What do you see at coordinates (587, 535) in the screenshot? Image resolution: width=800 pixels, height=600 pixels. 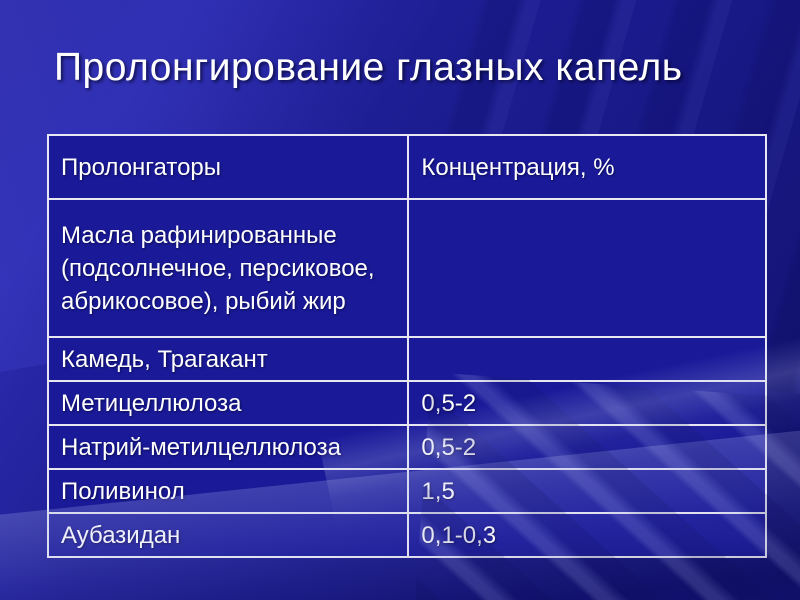 I see `concentration-cell: 0,1-0,3` at bounding box center [587, 535].